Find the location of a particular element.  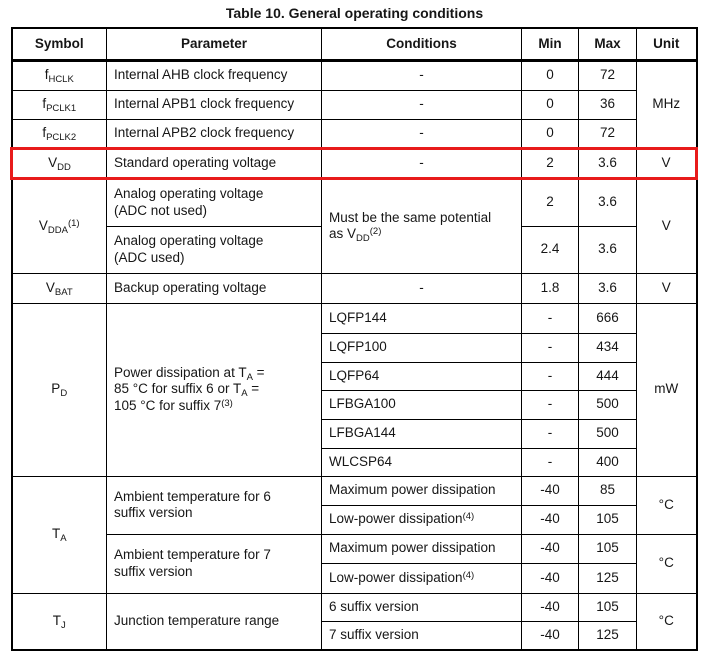

cell-conditions-wlcsp64: WLCSP64 is located at coordinates (421, 462).